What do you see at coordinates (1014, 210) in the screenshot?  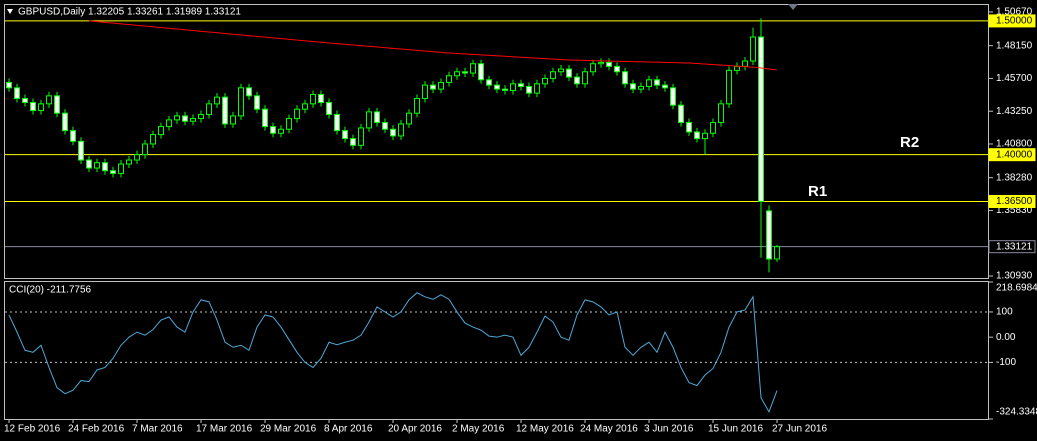 I see `y-tick-label: 1.35830` at bounding box center [1014, 210].